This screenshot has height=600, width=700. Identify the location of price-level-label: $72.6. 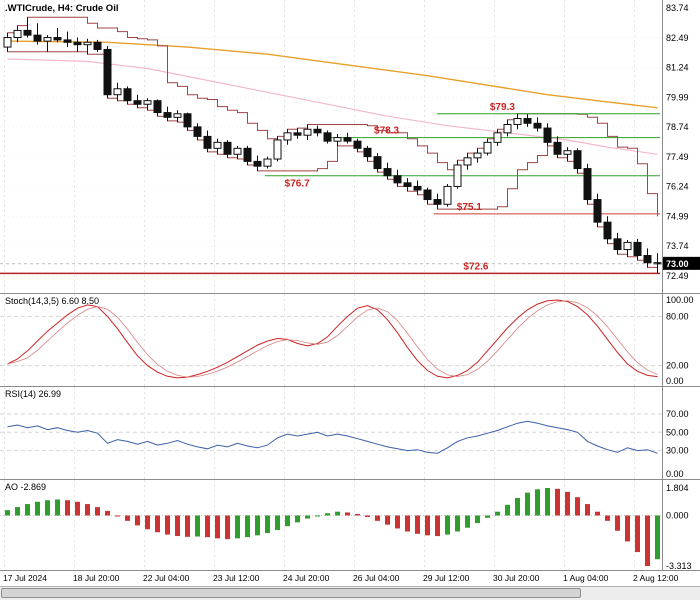
(475, 266).